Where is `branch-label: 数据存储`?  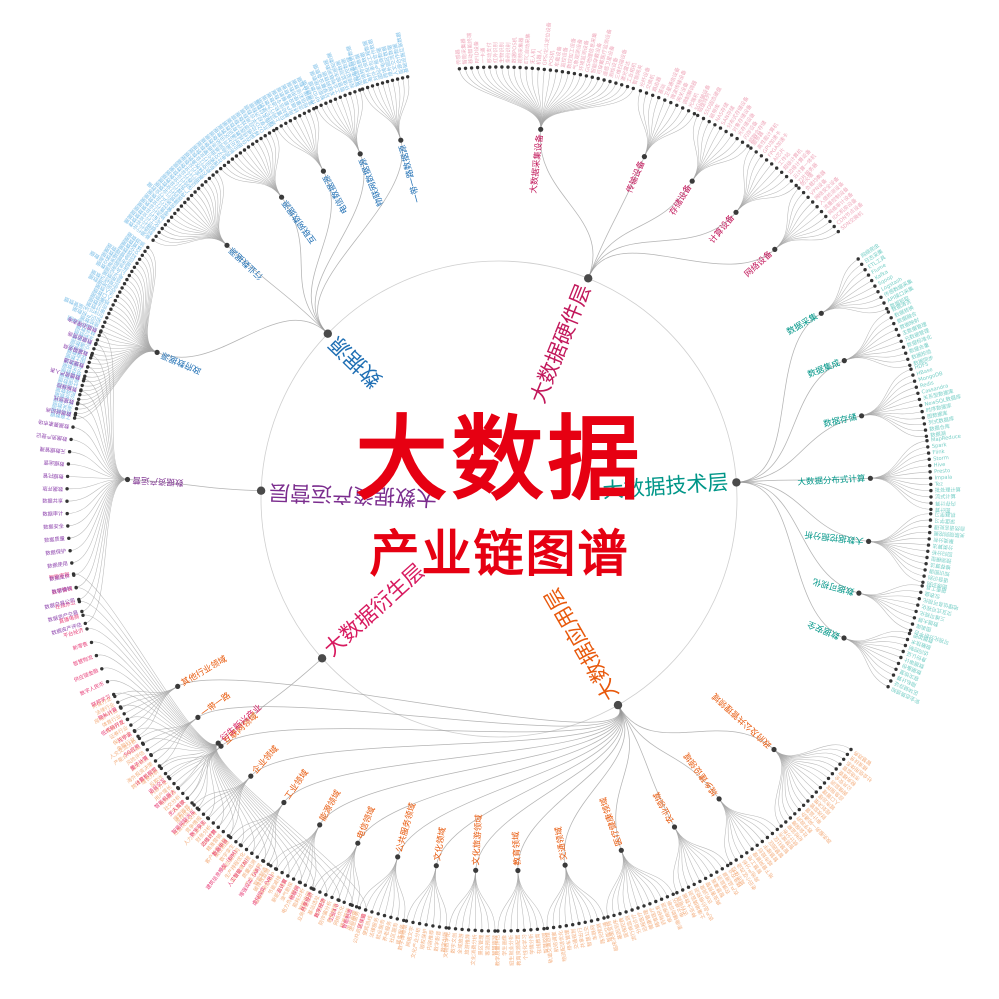 branch-label: 数据存储 is located at coordinates (840, 420).